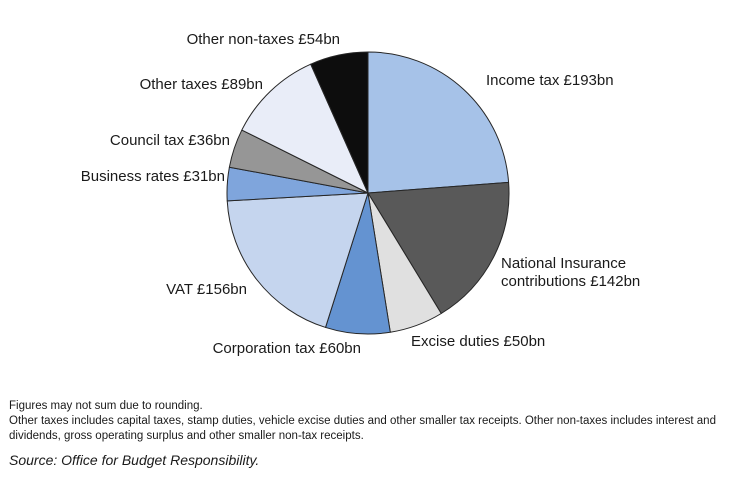 Image resolution: width=743 pixels, height=494 pixels. I want to click on footnote-rounding: Figures may not sum due to rounding., so click(106, 406).